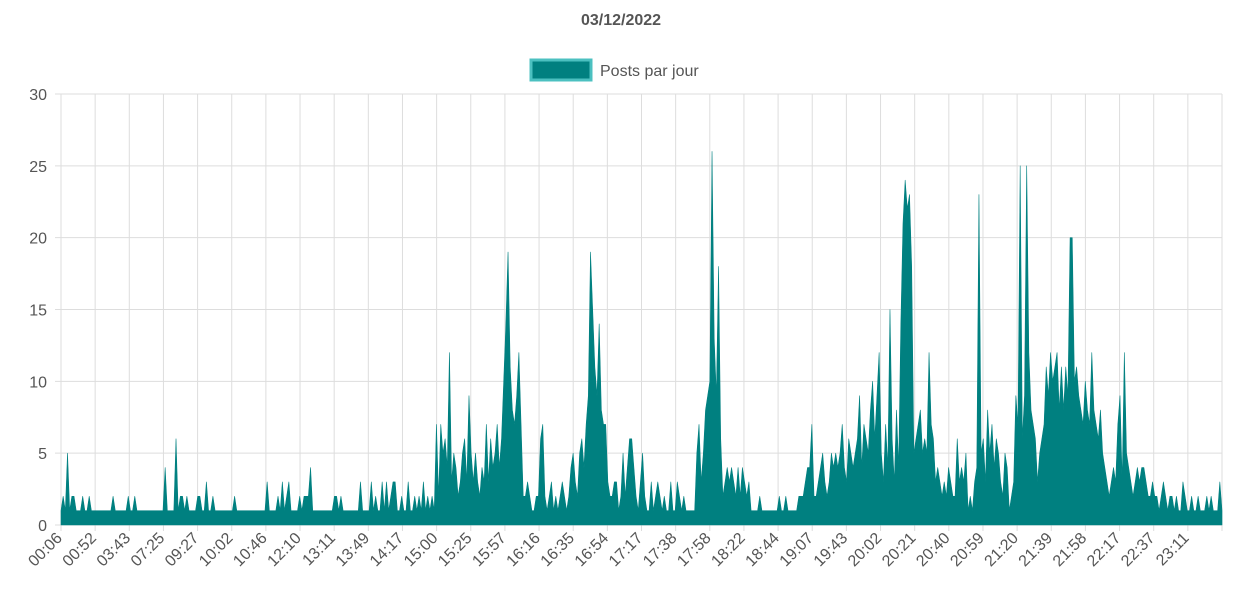  I want to click on x-tick-label: 16:35, so click(558, 550).